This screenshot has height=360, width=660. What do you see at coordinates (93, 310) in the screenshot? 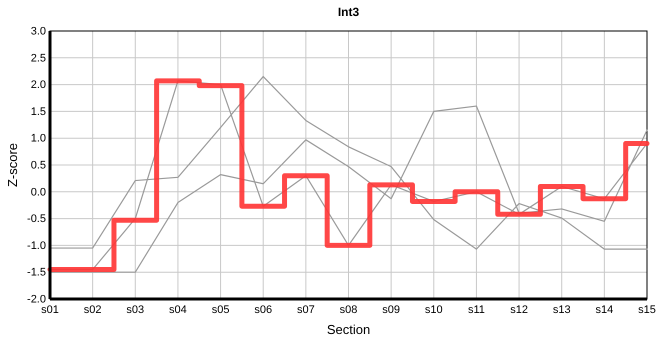
I see `x-tick-label: s02` at bounding box center [93, 310].